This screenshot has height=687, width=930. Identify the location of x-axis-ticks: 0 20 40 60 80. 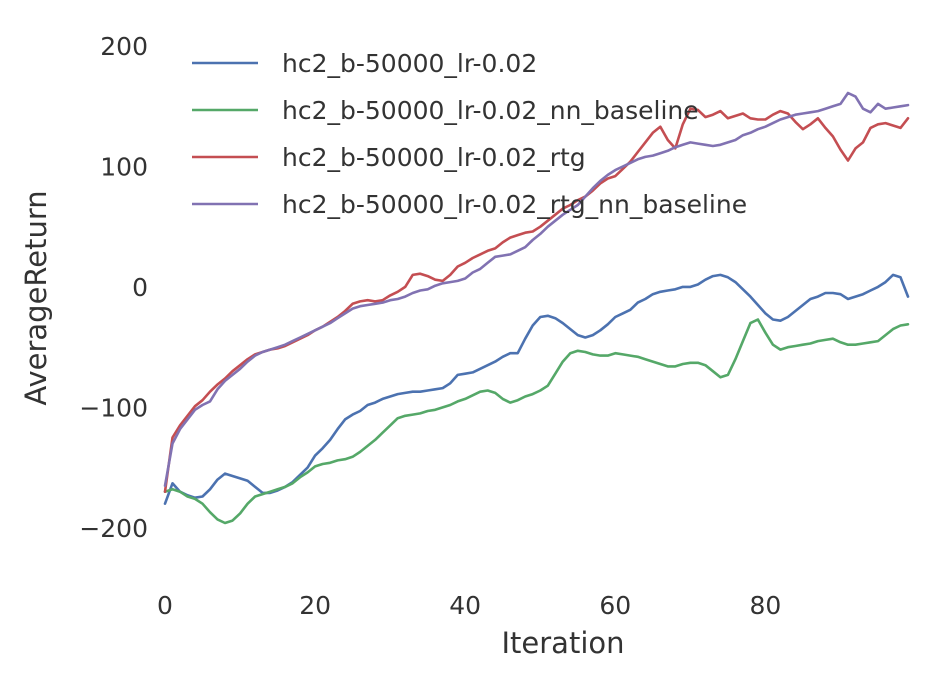
(469, 605).